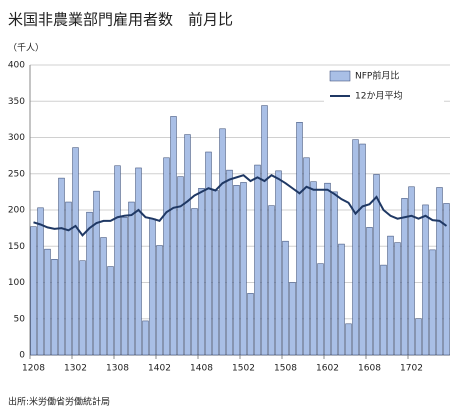 The width and height of the screenshot is (454, 416). Describe the element at coordinates (26, 48) in the screenshot. I see `y-axis-label: （千人）` at that location.